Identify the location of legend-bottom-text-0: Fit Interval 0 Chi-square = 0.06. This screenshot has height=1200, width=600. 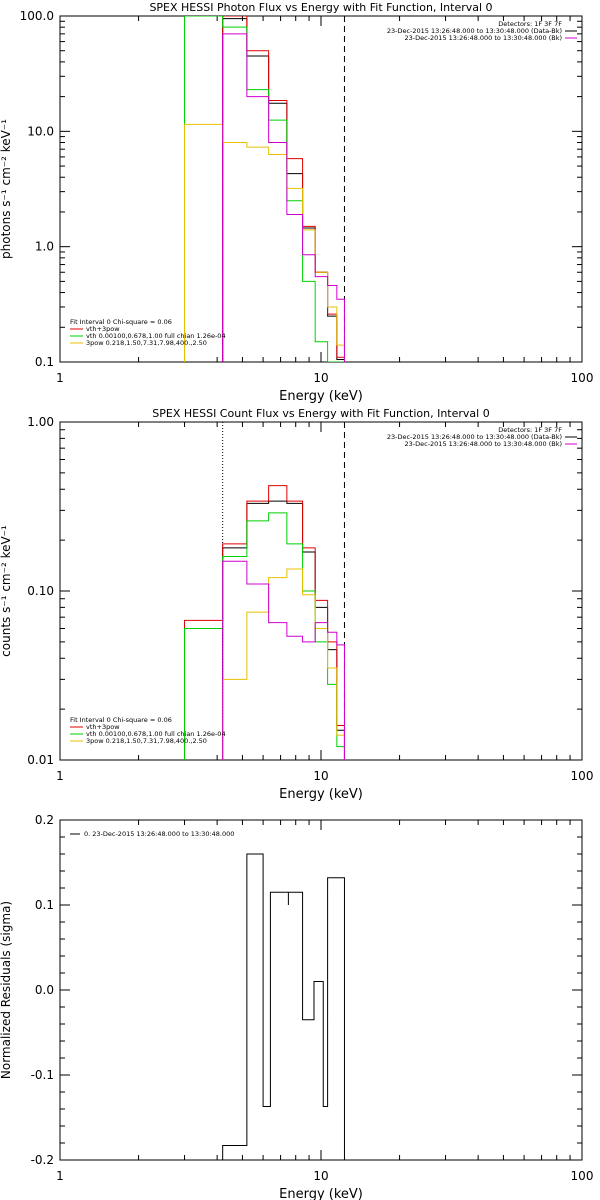
(121, 322).